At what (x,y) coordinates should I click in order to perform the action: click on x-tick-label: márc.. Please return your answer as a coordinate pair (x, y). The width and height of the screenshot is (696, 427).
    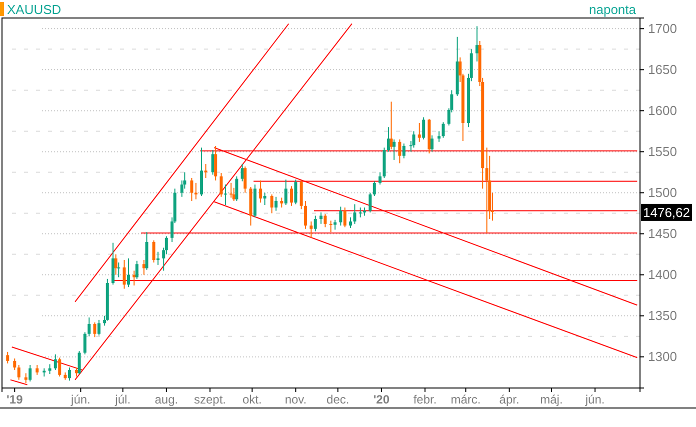
    Looking at the image, I should click on (465, 399).